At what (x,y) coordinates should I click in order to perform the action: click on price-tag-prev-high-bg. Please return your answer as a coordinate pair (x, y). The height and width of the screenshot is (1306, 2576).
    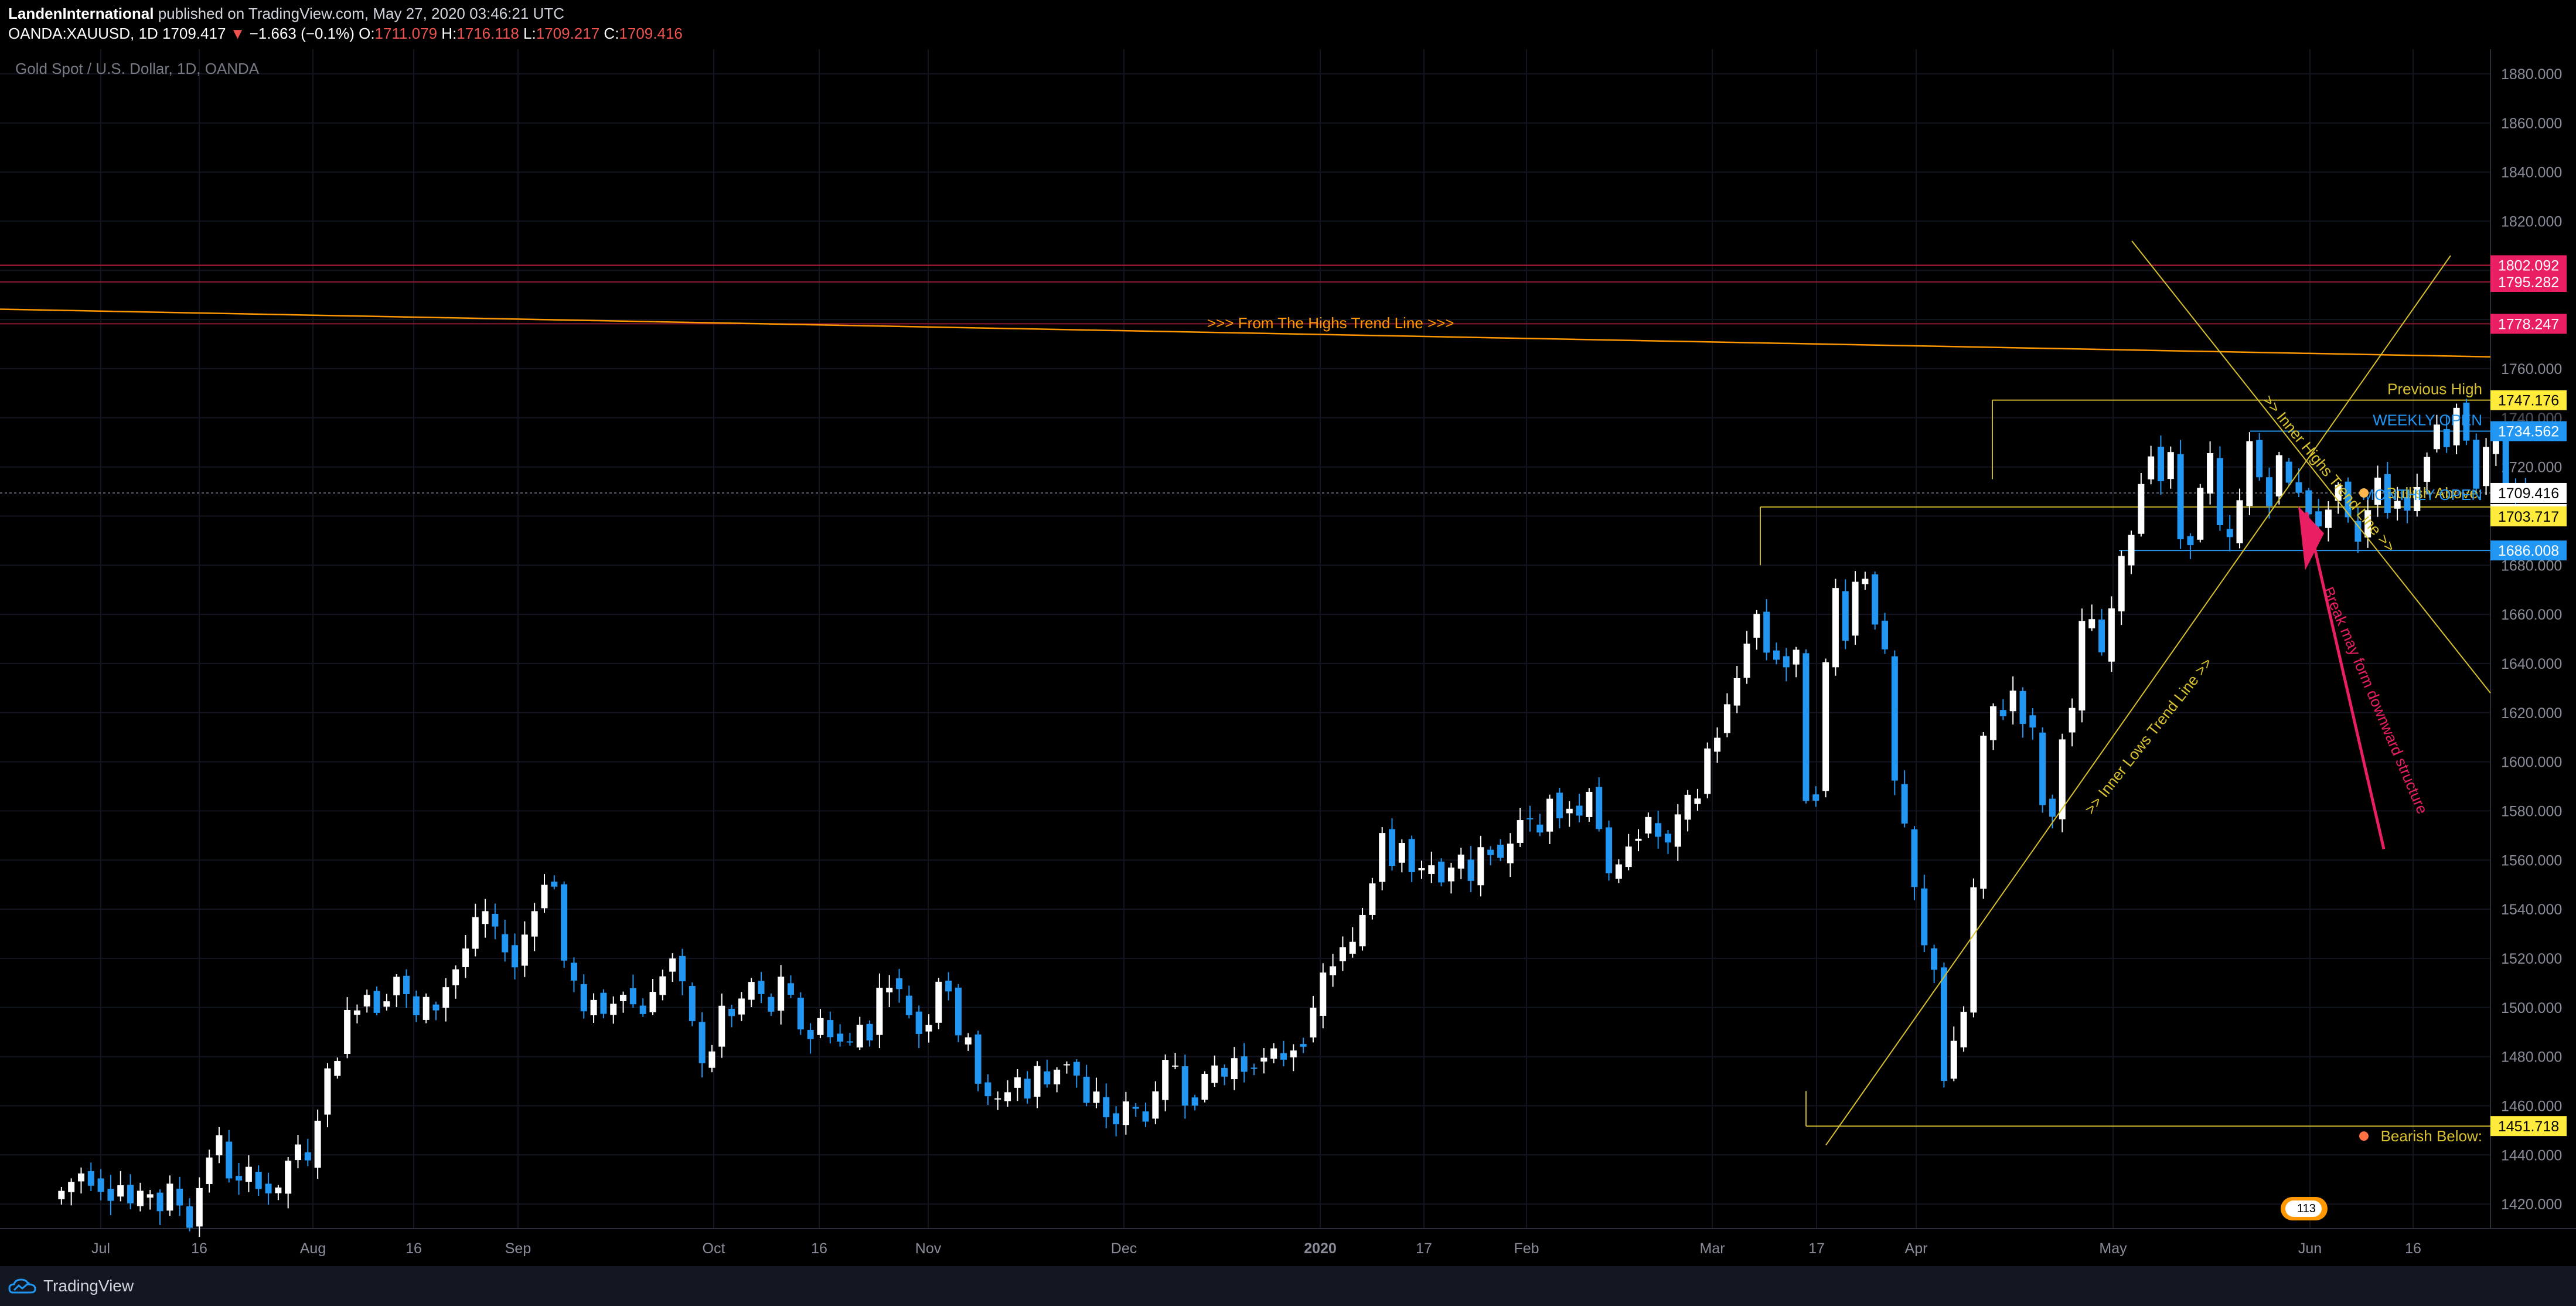
    Looking at the image, I should click on (2528, 400).